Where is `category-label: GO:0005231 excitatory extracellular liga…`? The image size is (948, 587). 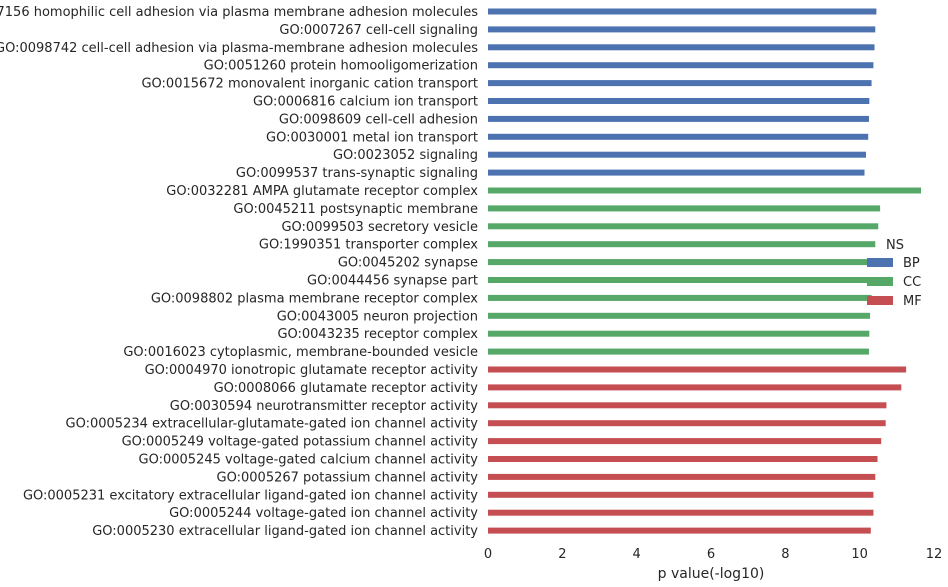 category-label: GO:0005231 excitatory extracellular liga… is located at coordinates (250, 495).